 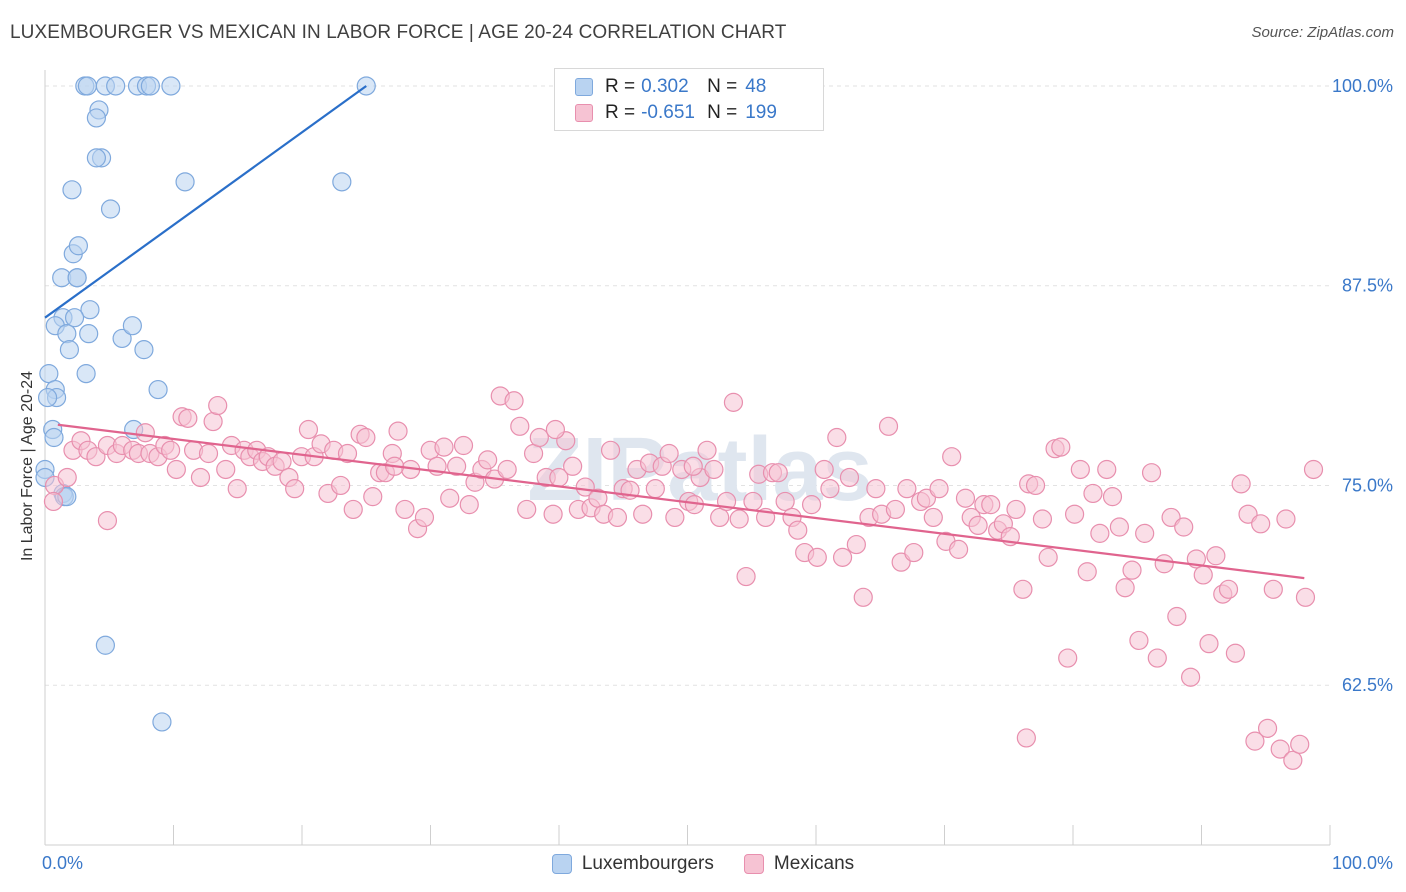 I want to click on bottom-legend: Luxembourgers Mexicans, so click(x=703, y=864).